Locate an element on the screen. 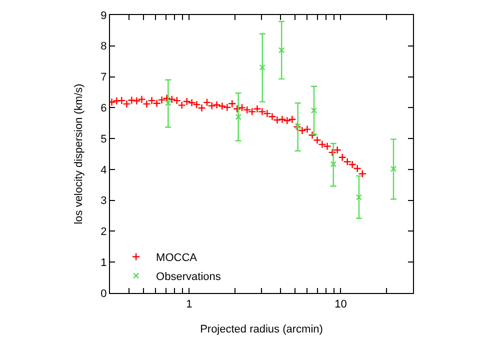 The height and width of the screenshot is (343, 491). y-tick-label: 6 is located at coordinates (103, 108).